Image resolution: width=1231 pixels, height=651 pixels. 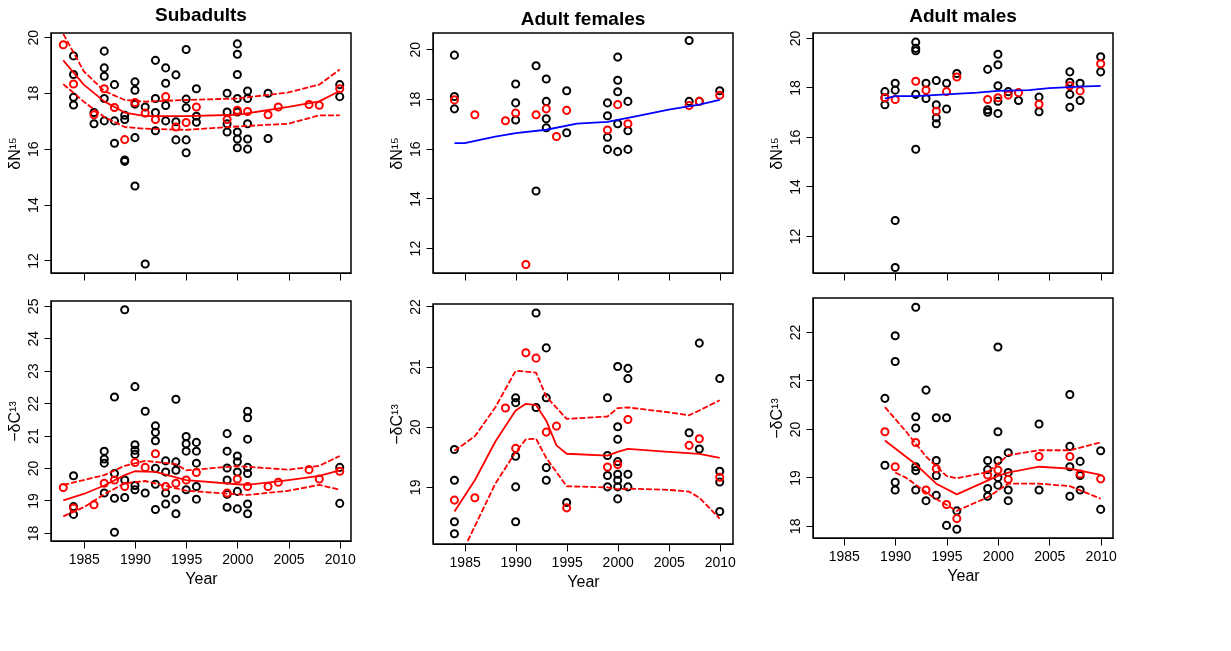 I want to click on y-tick-label: 25, so click(x=32, y=306).